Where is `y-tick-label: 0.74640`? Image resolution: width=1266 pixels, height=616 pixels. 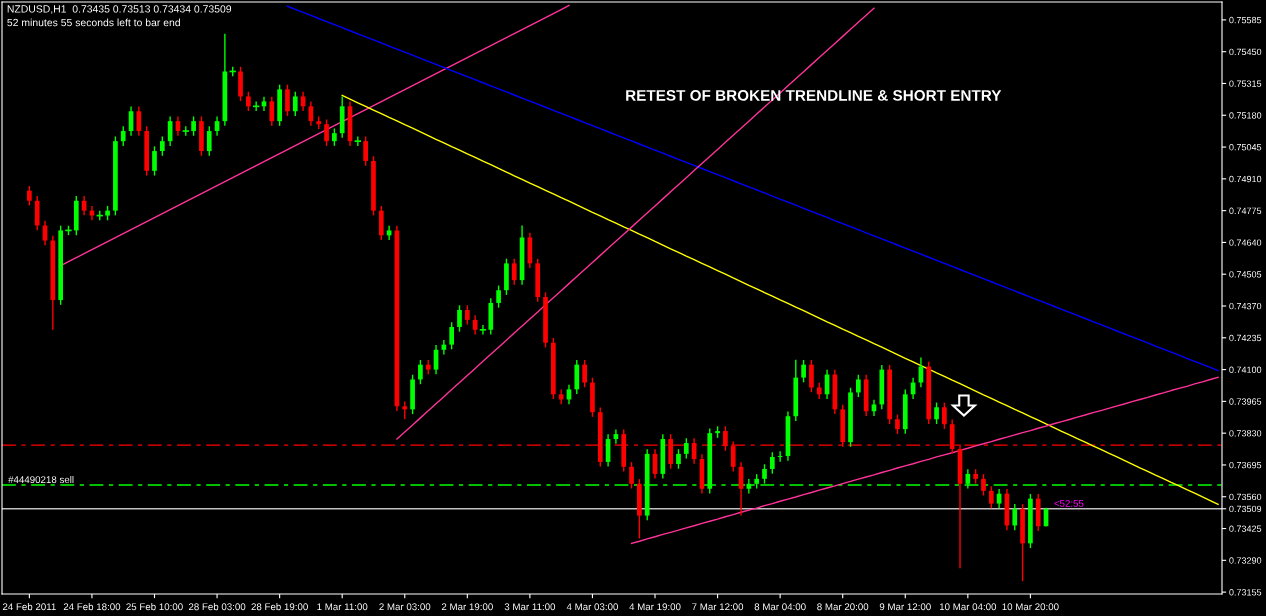
y-tick-label: 0.74640 is located at coordinates (1245, 242).